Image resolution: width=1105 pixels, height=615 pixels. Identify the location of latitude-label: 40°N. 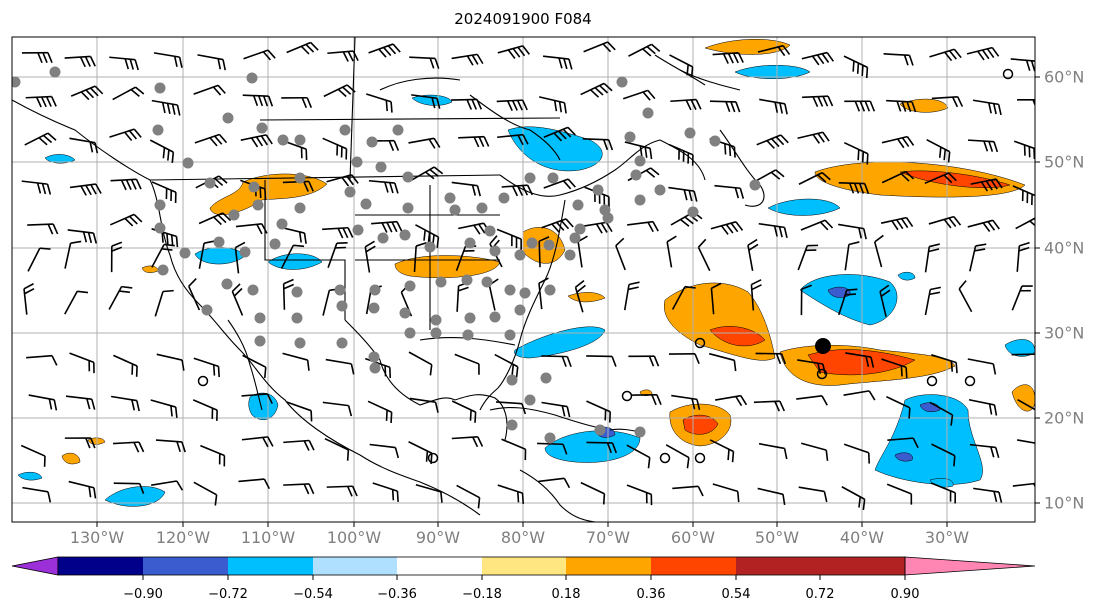
(1064, 248).